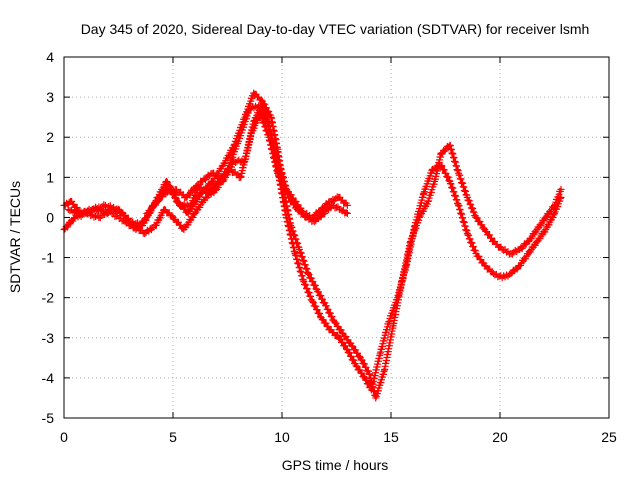 This screenshot has width=640, height=480. I want to click on data-series, so click(247, 163).